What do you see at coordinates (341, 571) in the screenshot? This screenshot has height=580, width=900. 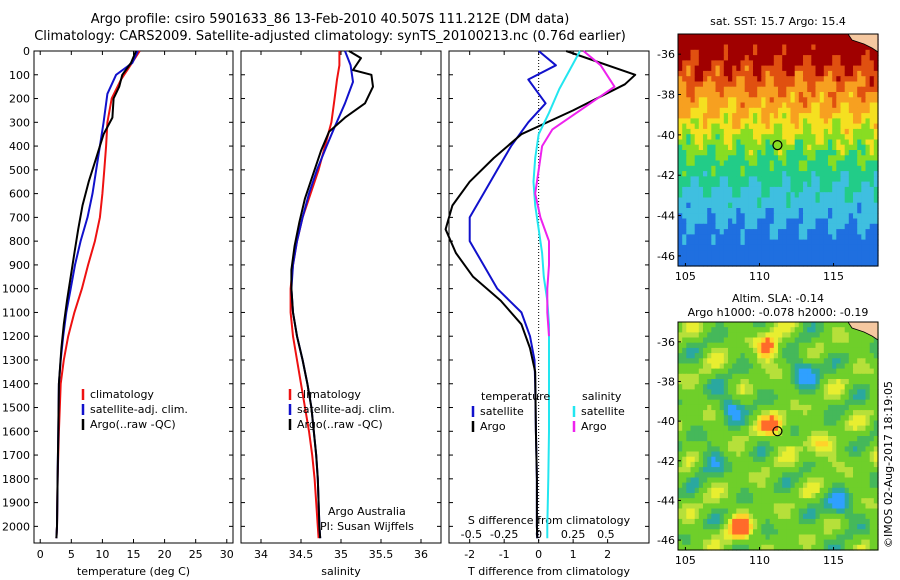 I see `x-axis-label: salinity` at bounding box center [341, 571].